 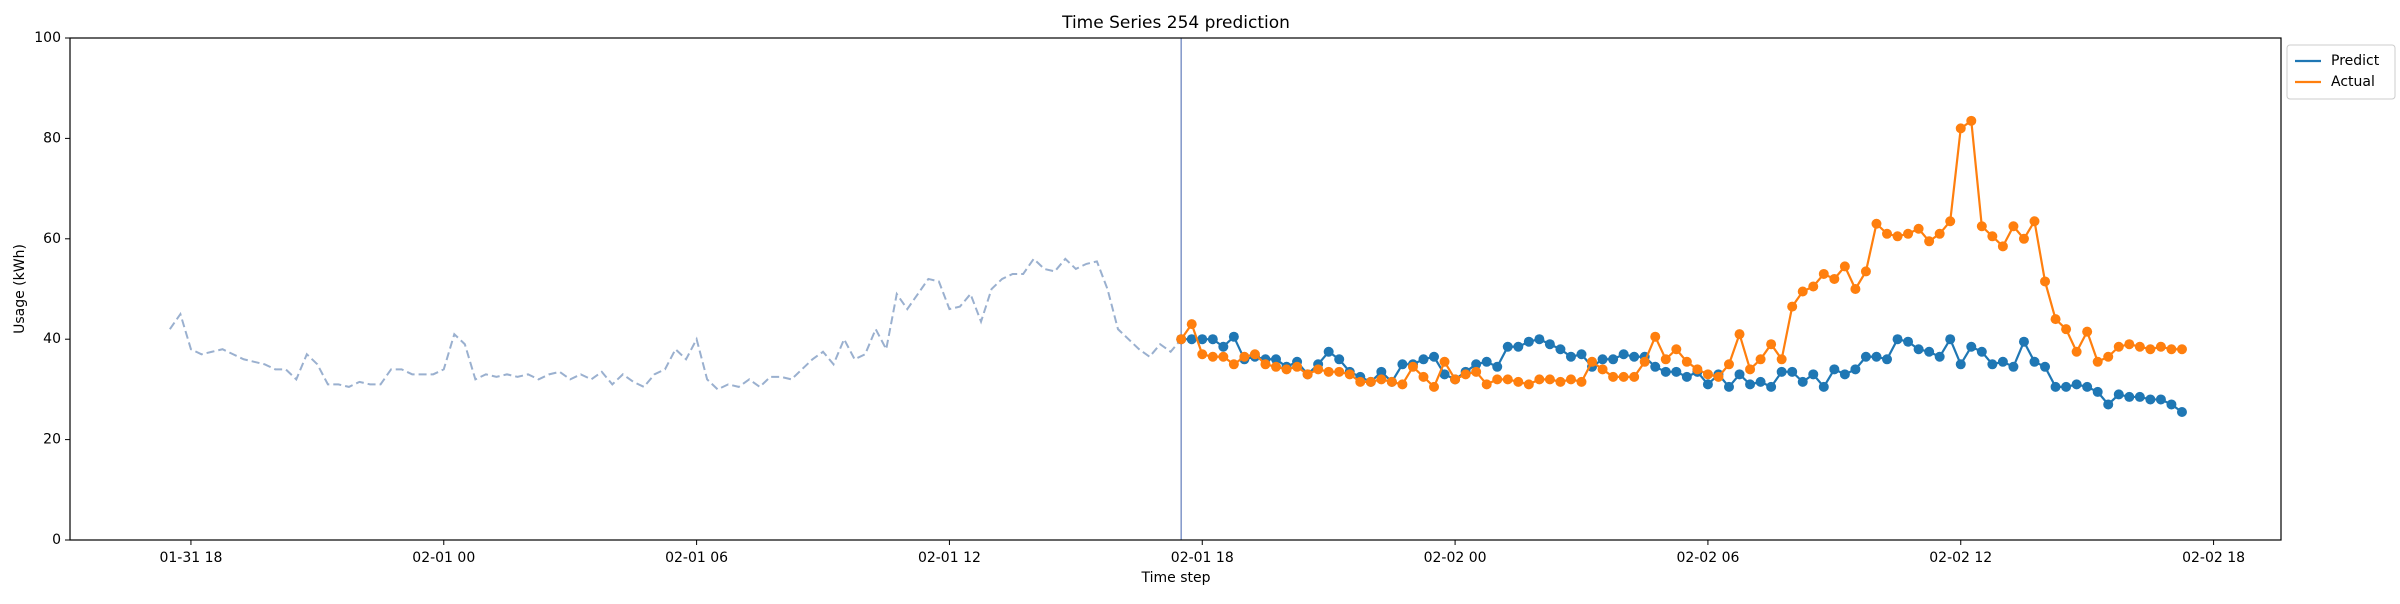 What do you see at coordinates (675, 324) in the screenshot?
I see `history-line` at bounding box center [675, 324].